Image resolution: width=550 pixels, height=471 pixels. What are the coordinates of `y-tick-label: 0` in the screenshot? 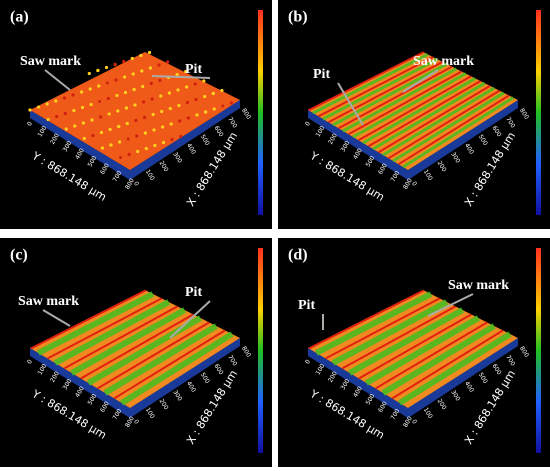 It's located at (308, 361).